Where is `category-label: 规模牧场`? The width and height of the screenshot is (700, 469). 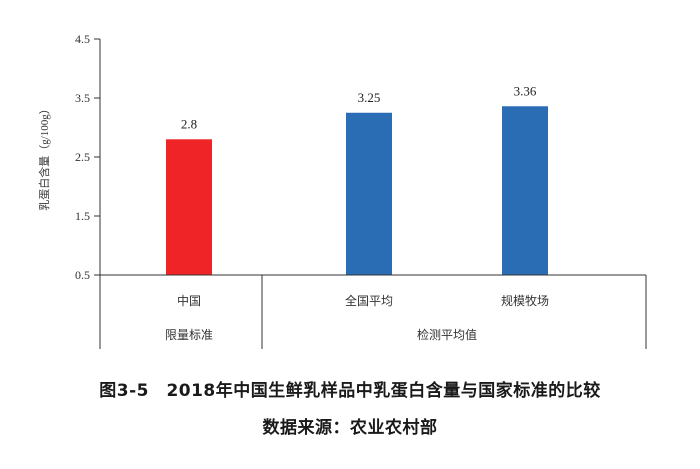 category-label: 规模牧场 is located at coordinates (525, 300).